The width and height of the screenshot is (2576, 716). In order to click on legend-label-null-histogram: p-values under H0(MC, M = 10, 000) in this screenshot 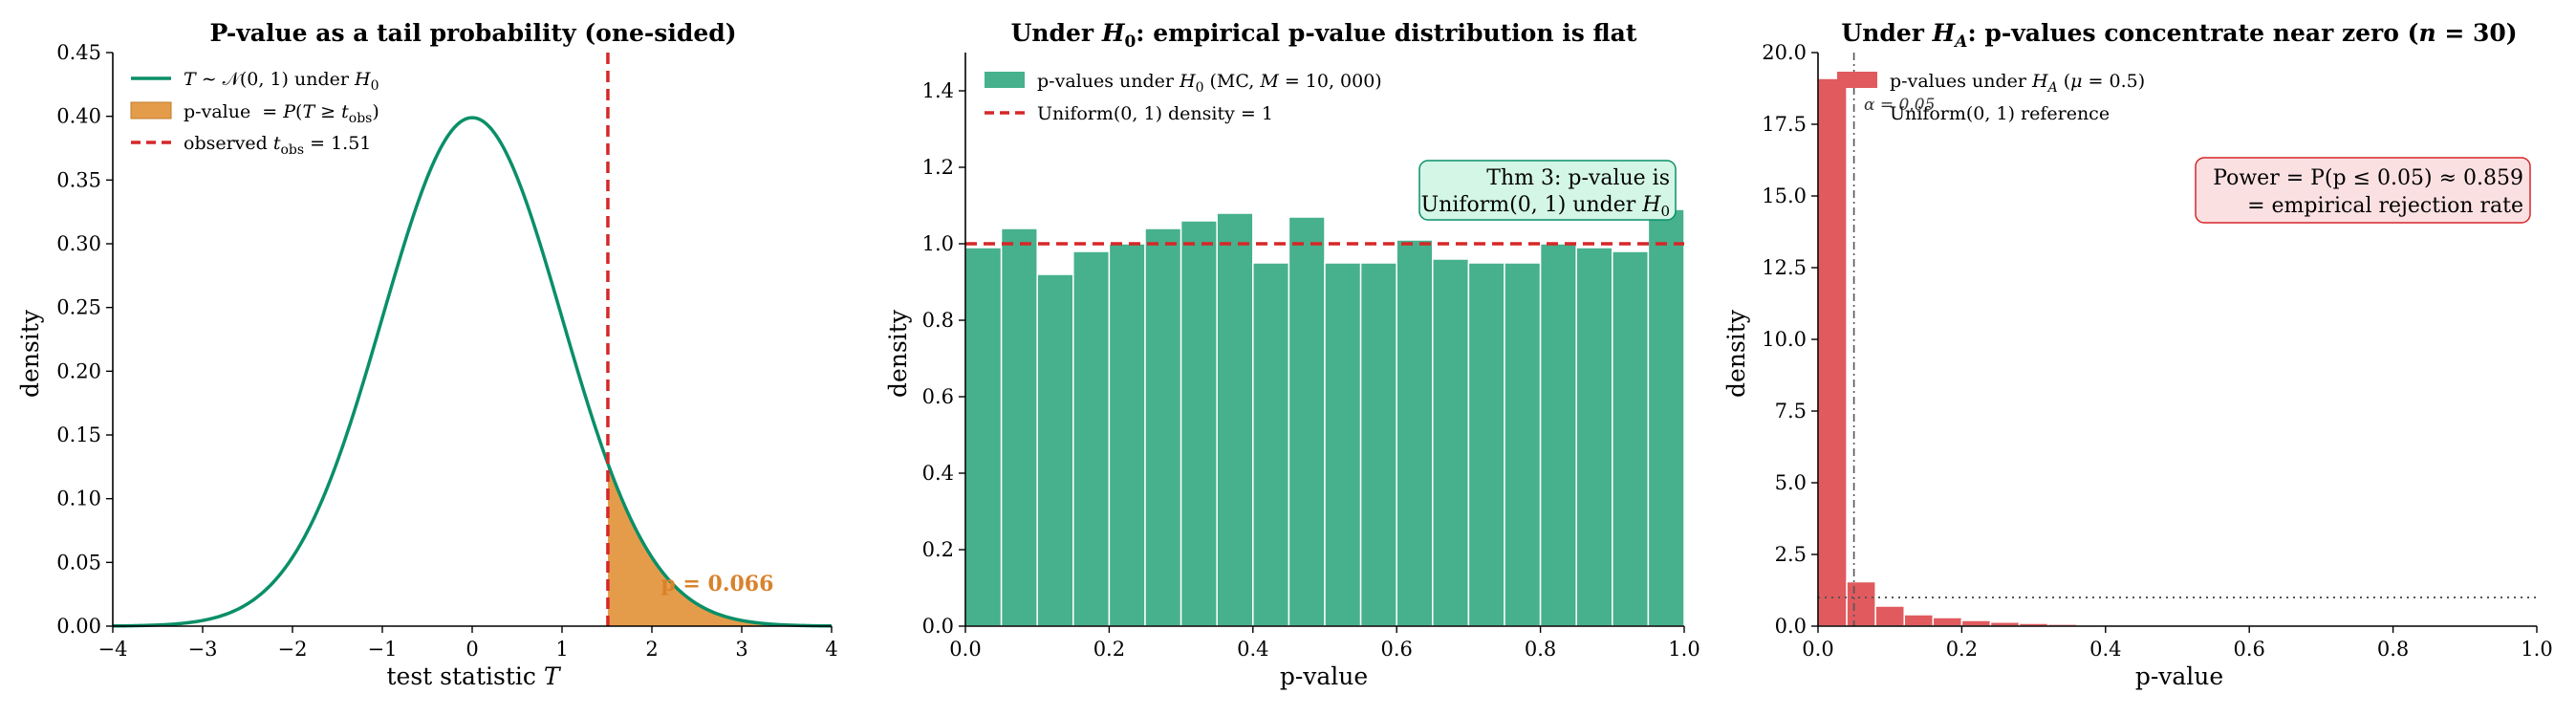, I will do `click(1210, 83)`.